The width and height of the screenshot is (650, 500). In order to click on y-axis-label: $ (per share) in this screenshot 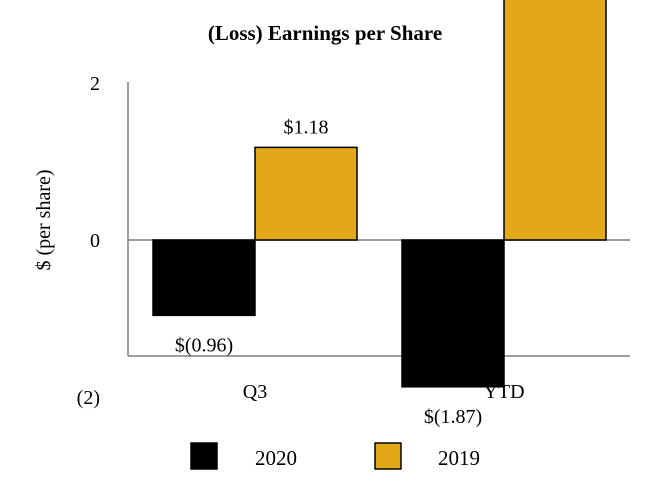, I will do `click(44, 219)`.